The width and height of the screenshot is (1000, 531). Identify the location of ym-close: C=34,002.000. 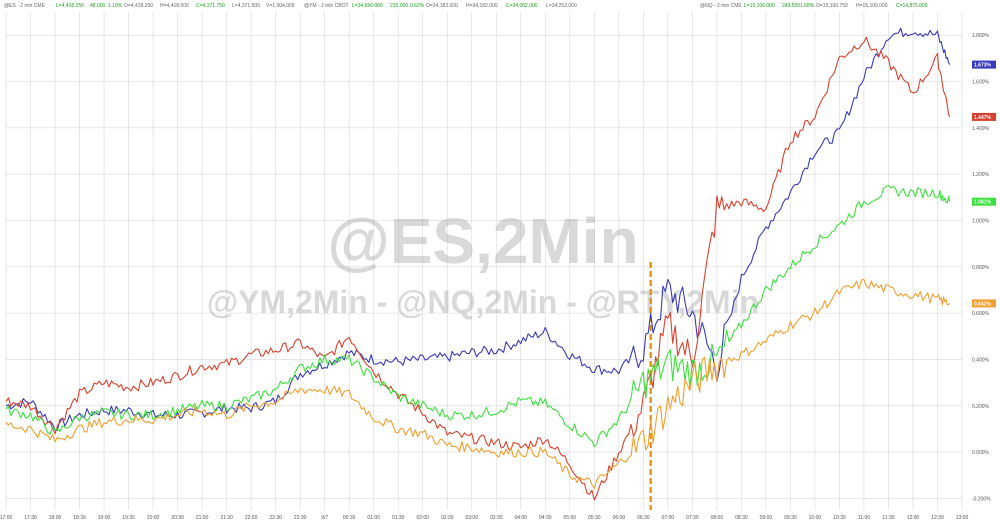
(522, 6).